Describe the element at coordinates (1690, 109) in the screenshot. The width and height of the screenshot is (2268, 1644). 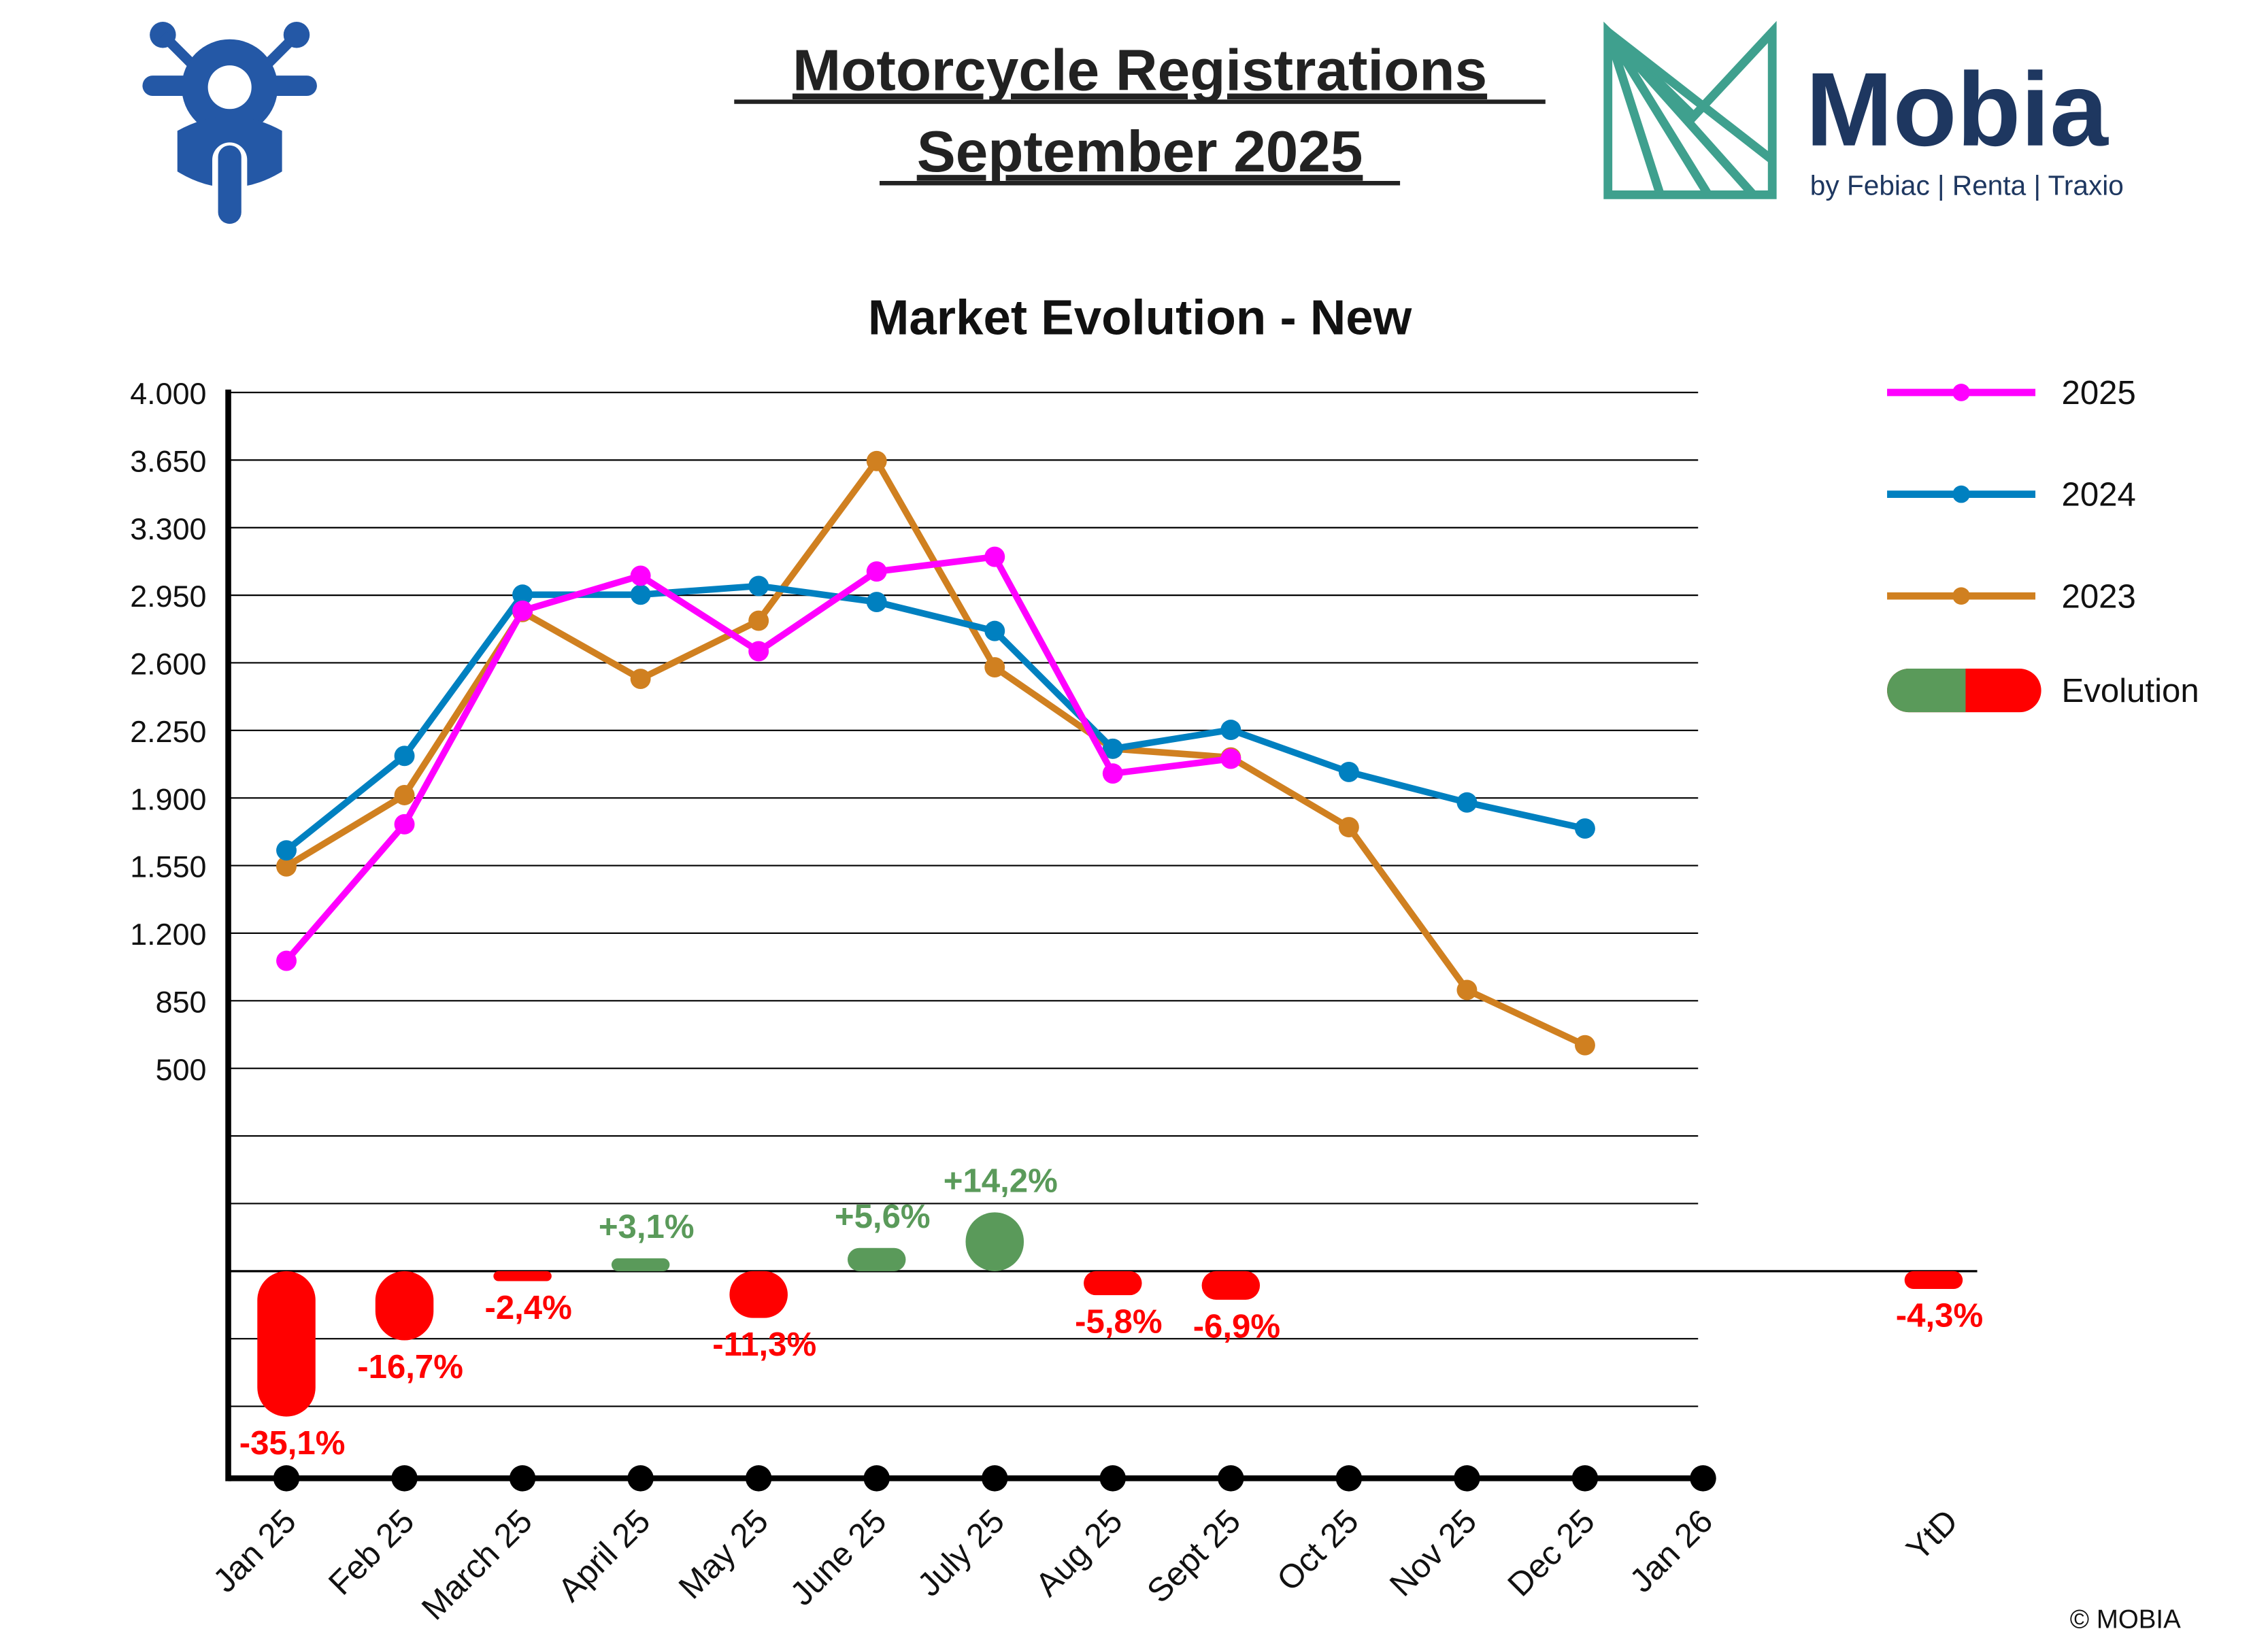
I see `mobia-logo-icon` at that location.